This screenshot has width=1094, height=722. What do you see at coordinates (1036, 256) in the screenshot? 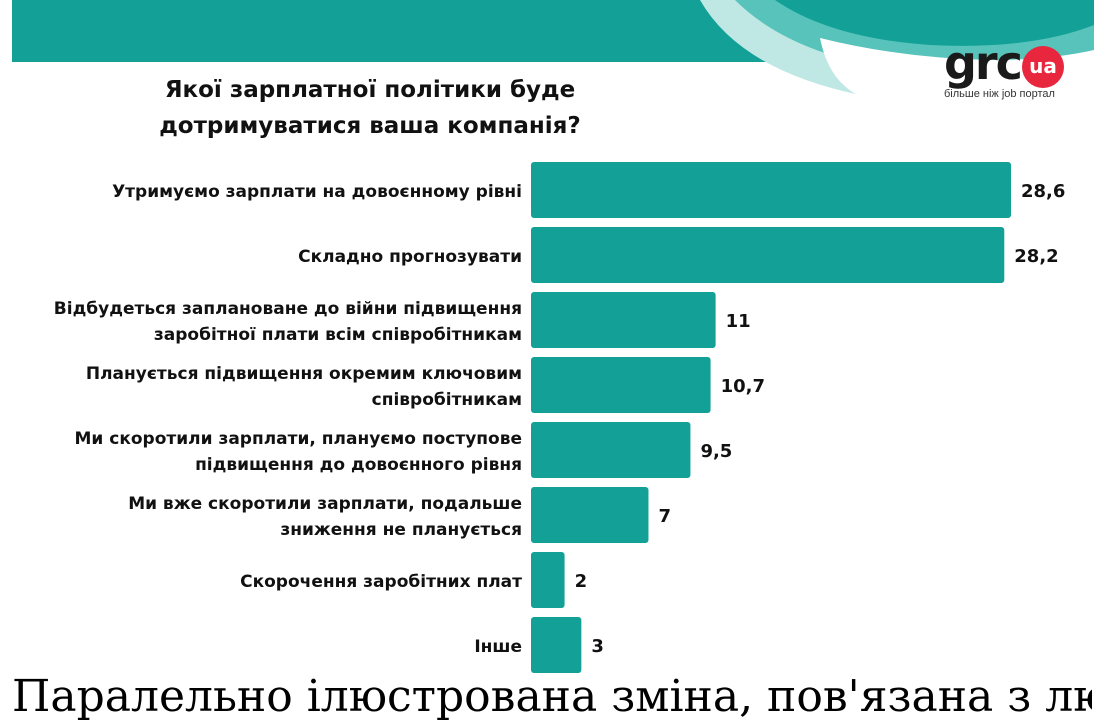
I see `bar-value-label: 28,2` at bounding box center [1036, 256].